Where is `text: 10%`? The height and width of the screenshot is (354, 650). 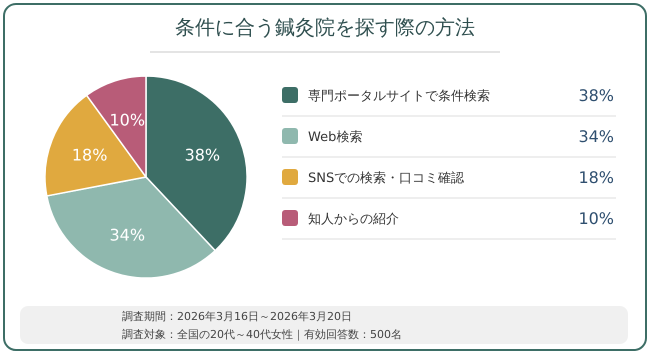 text: 10% is located at coordinates (596, 218).